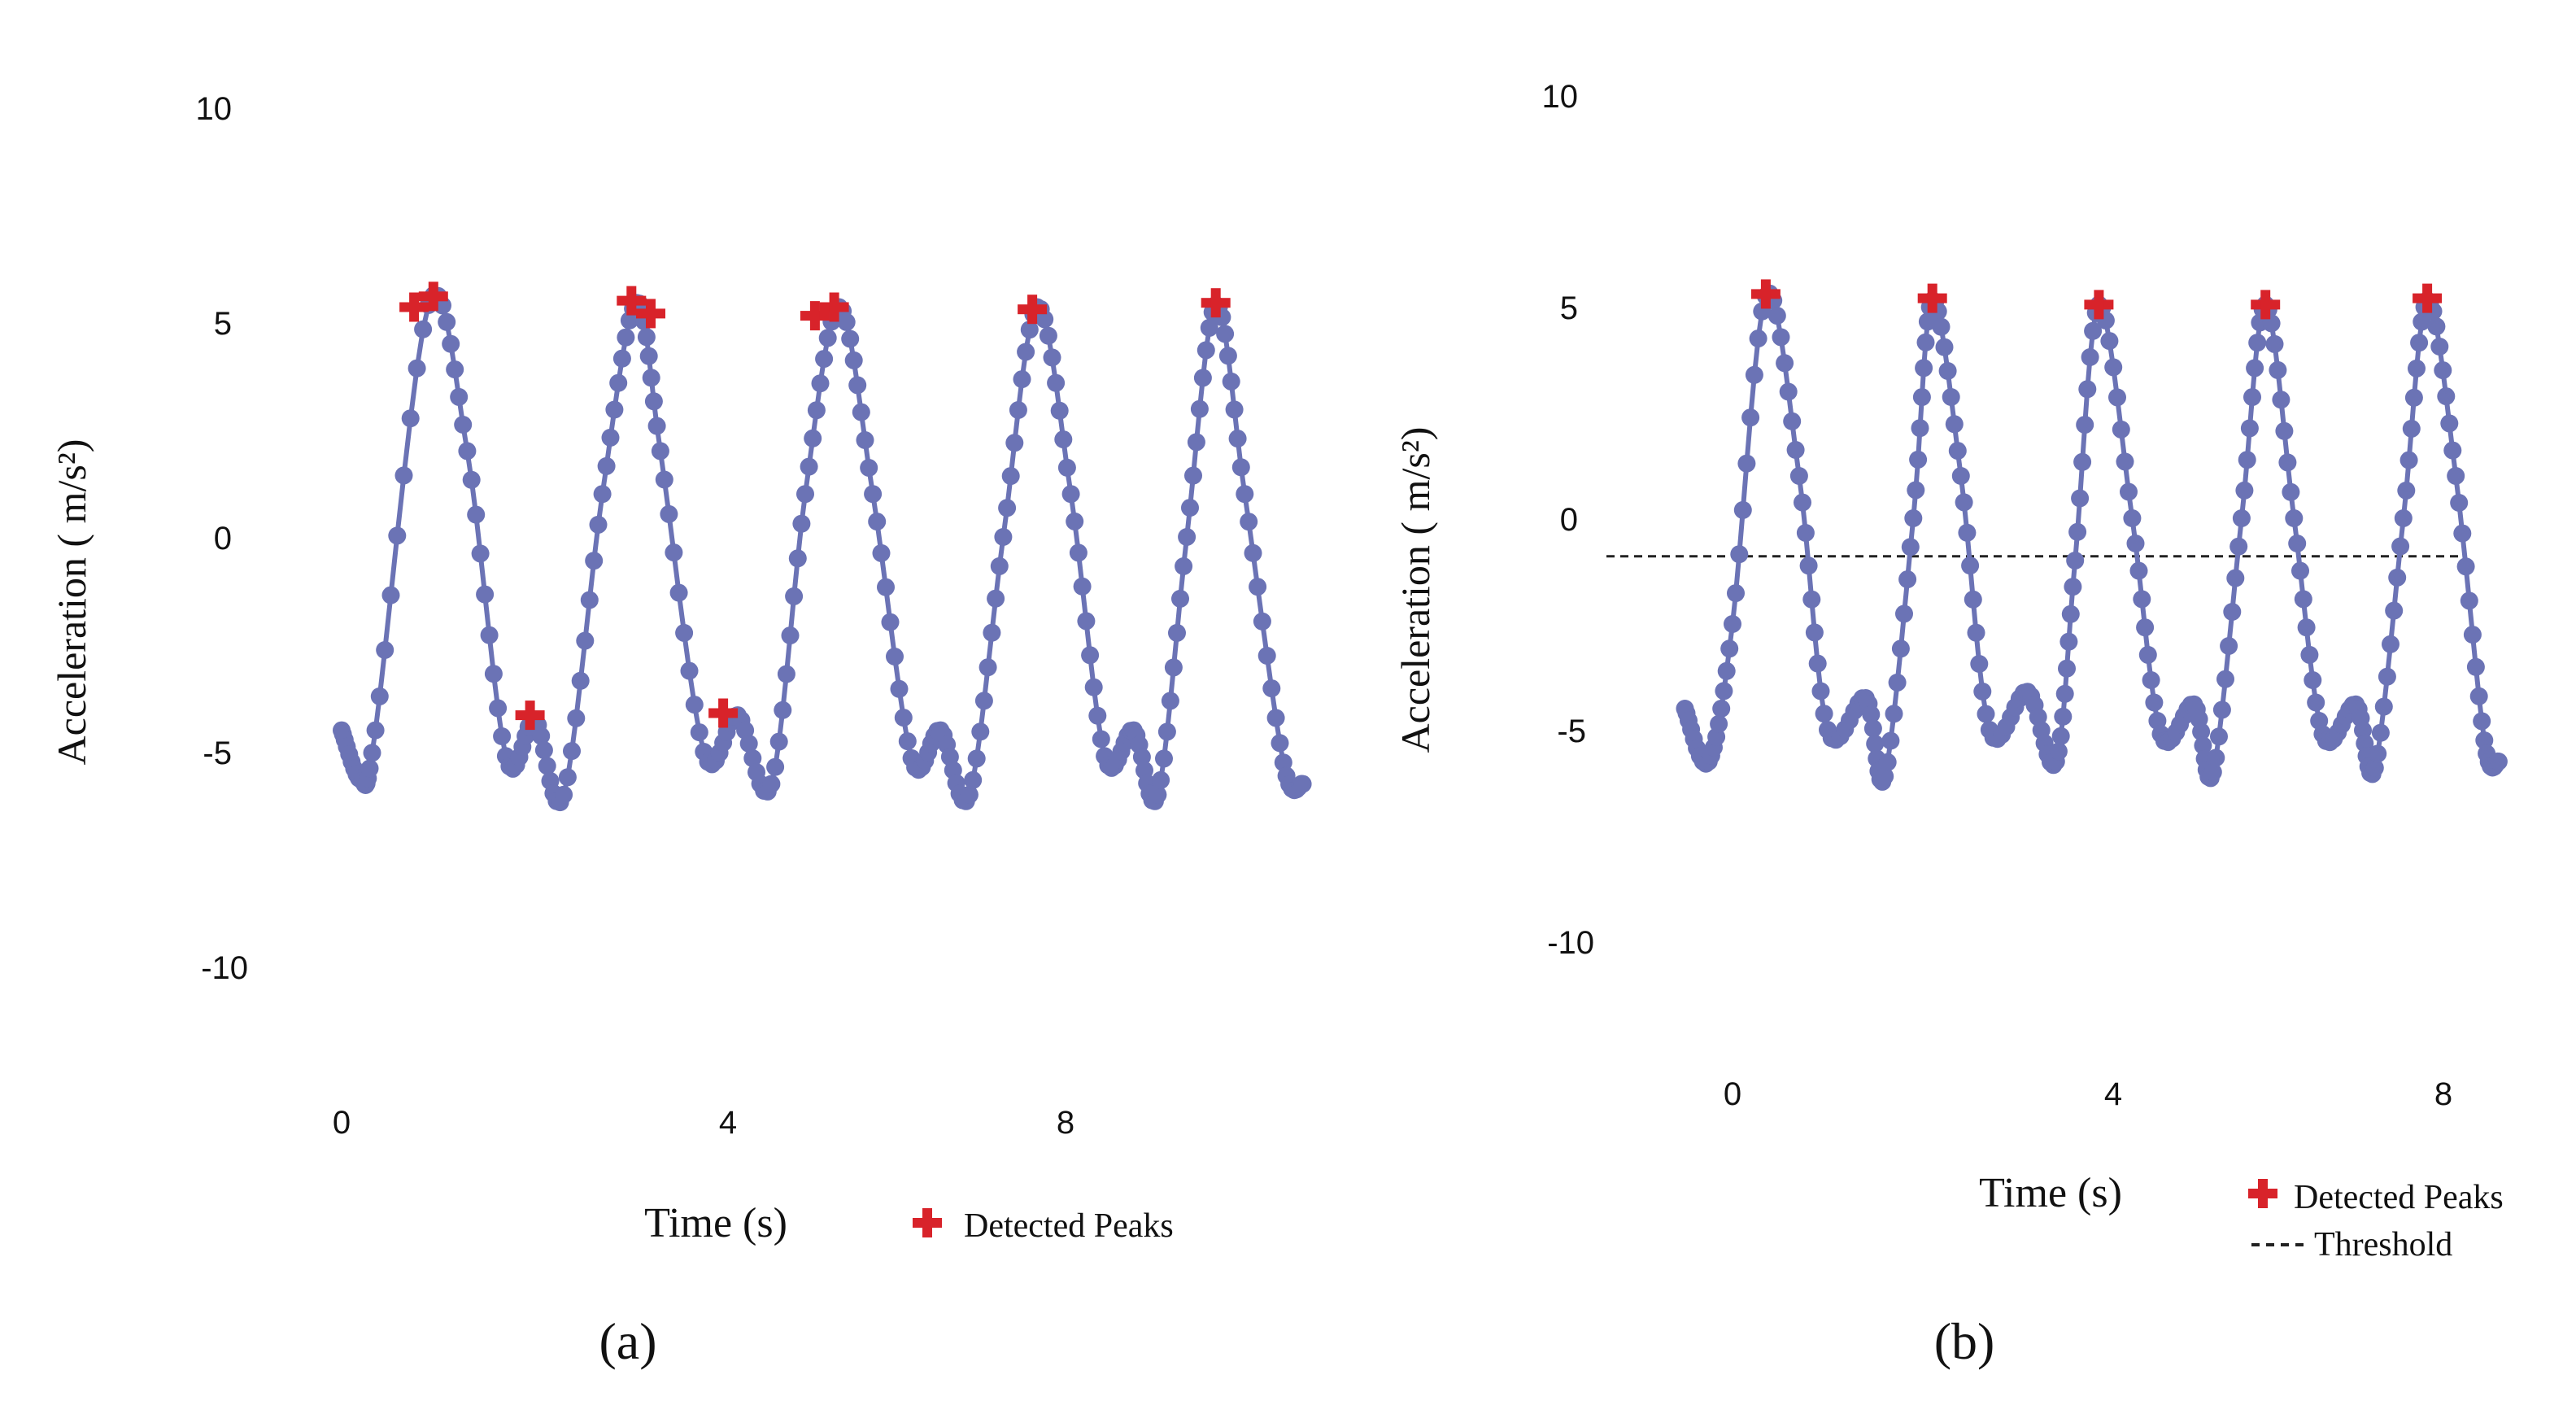 Image resolution: width=2576 pixels, height=1401 pixels. I want to click on xtick-b-1: 4, so click(2113, 1094).